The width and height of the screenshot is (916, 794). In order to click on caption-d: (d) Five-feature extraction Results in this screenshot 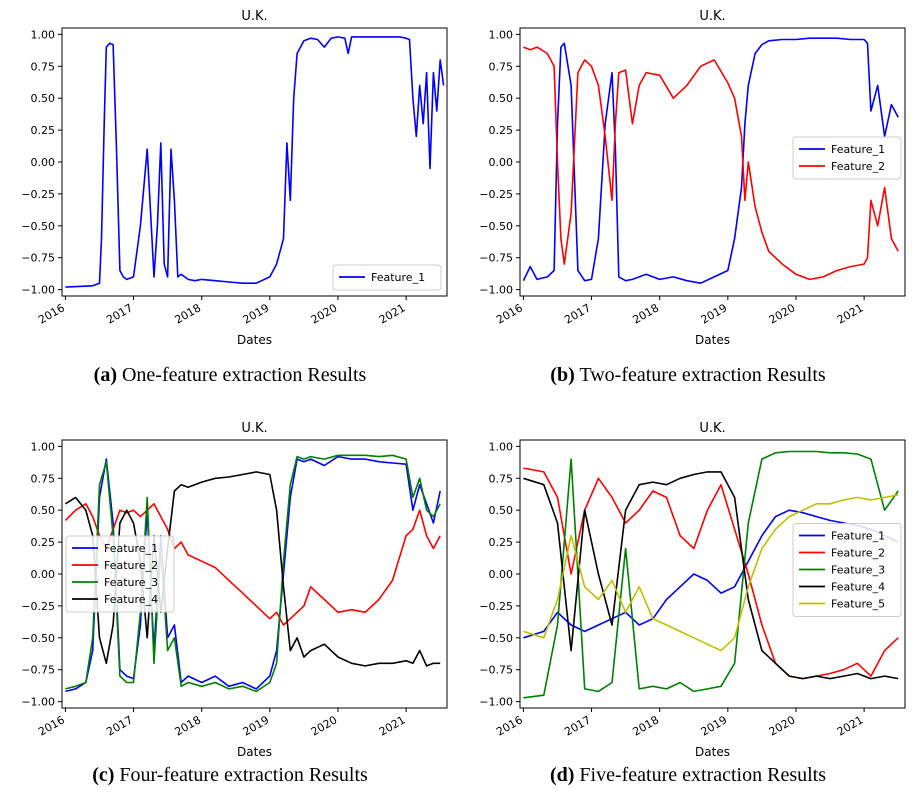, I will do `click(688, 775)`.